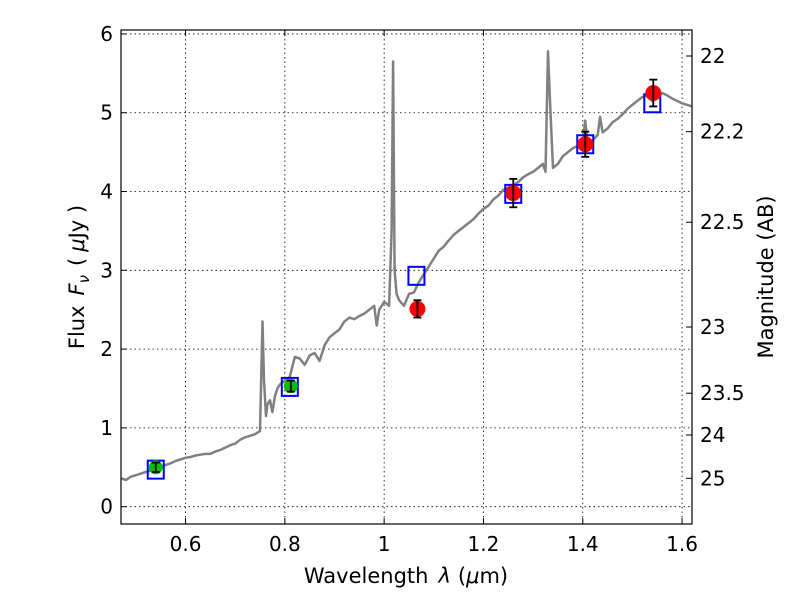 The width and height of the screenshot is (800, 600). What do you see at coordinates (106, 349) in the screenshot?
I see `y-tick-label: 2` at bounding box center [106, 349].